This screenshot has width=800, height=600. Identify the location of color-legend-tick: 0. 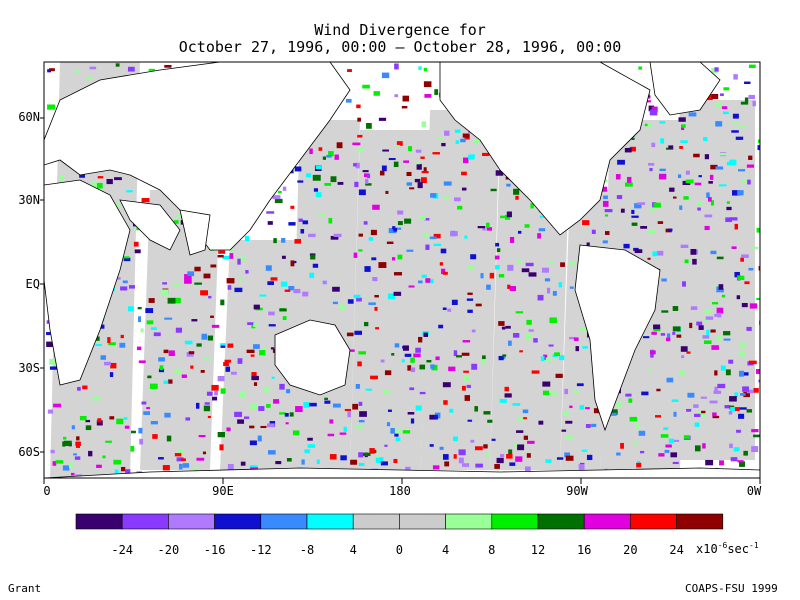
(399, 550).